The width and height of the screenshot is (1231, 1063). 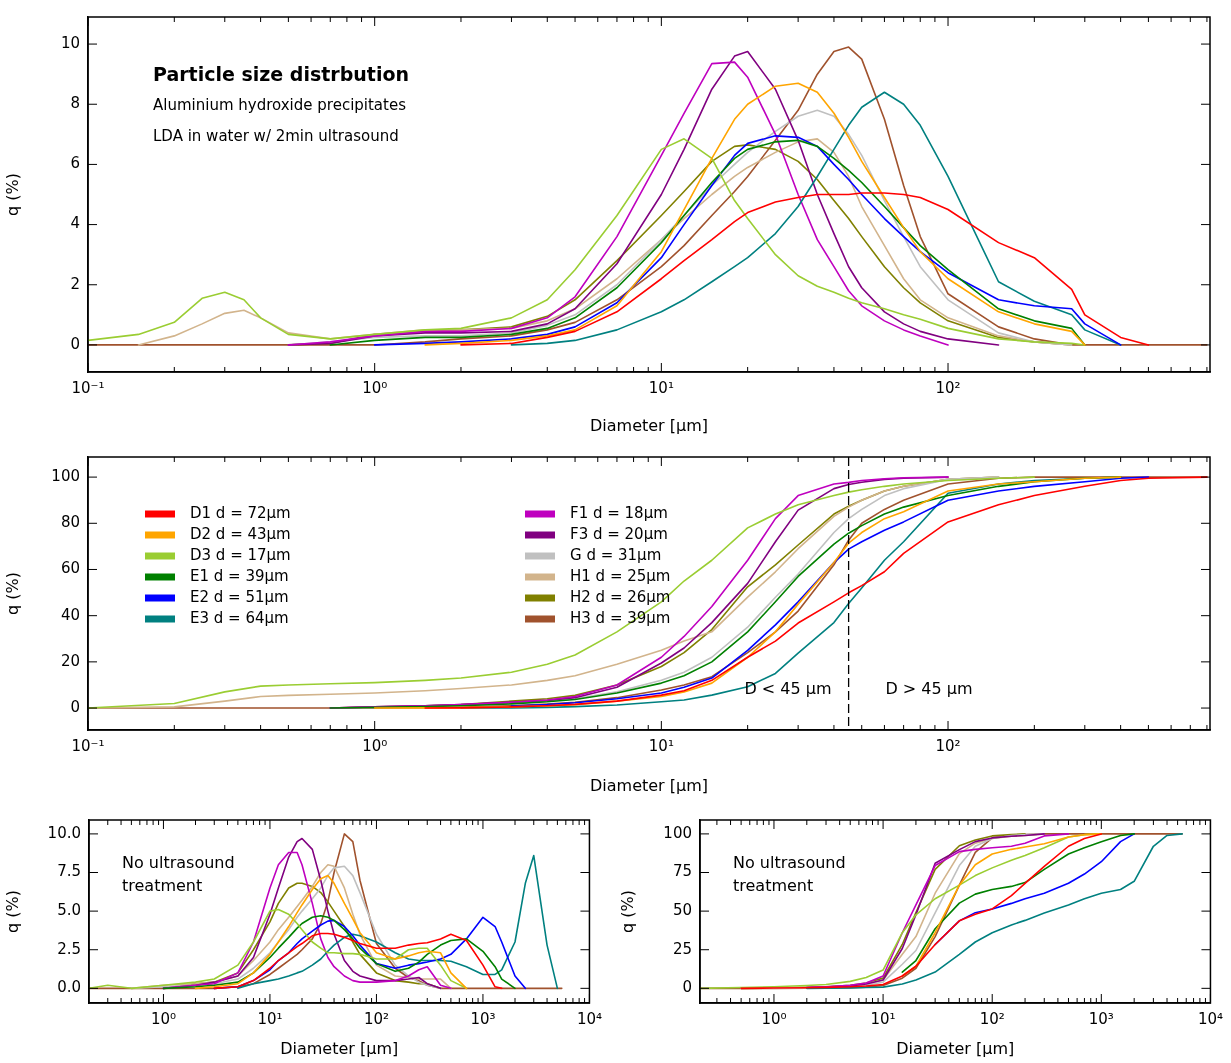 I want to click on y-tick-label: 20, so click(x=70, y=660).